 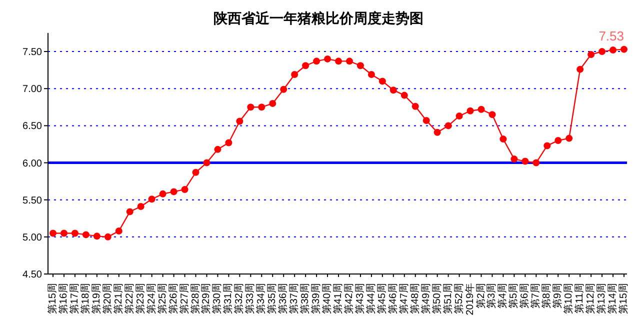 I want to click on x-tick-label: 第12周, so click(x=590, y=298).